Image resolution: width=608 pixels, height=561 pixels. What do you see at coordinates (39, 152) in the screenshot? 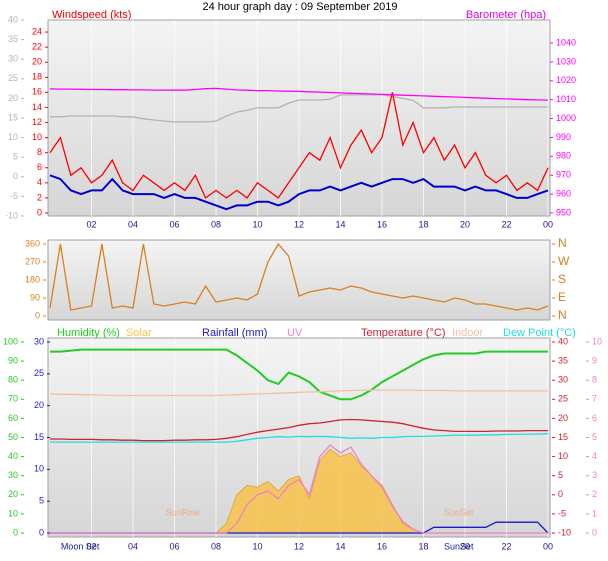
I see `y-tick-label: 8` at bounding box center [39, 152].